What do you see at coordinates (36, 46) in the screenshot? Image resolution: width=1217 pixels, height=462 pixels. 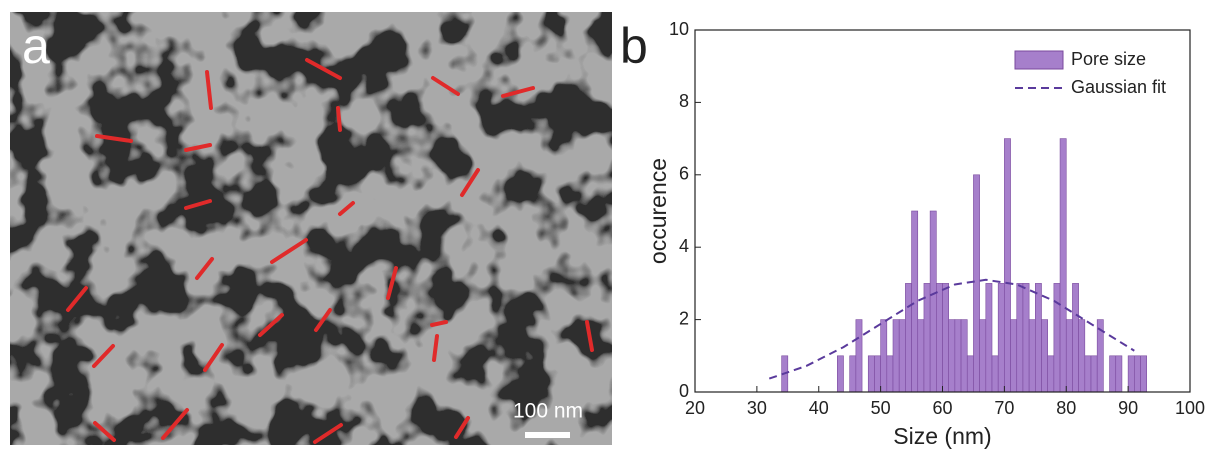 I see `panel-label: a` at bounding box center [36, 46].